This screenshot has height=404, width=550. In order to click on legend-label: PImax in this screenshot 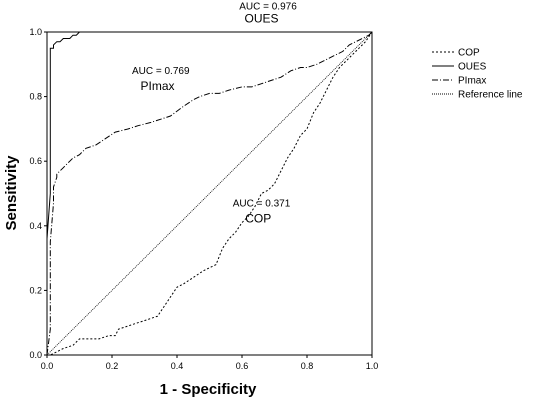, I will do `click(472, 81)`.